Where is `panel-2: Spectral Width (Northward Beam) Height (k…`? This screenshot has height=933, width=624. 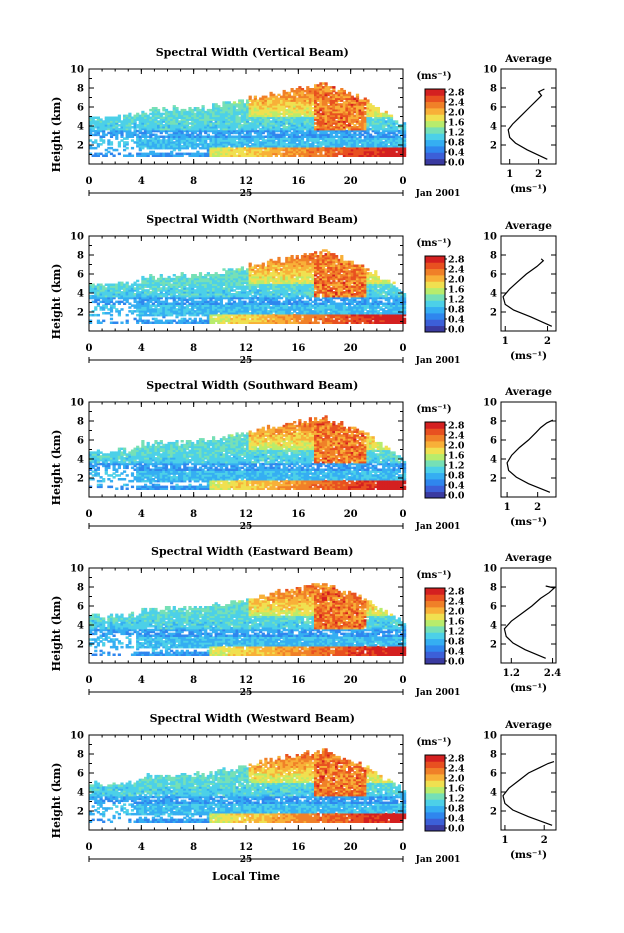
panel-2: Spectral Width (Northward Beam) Height (k… is located at coordinates (303, 289).